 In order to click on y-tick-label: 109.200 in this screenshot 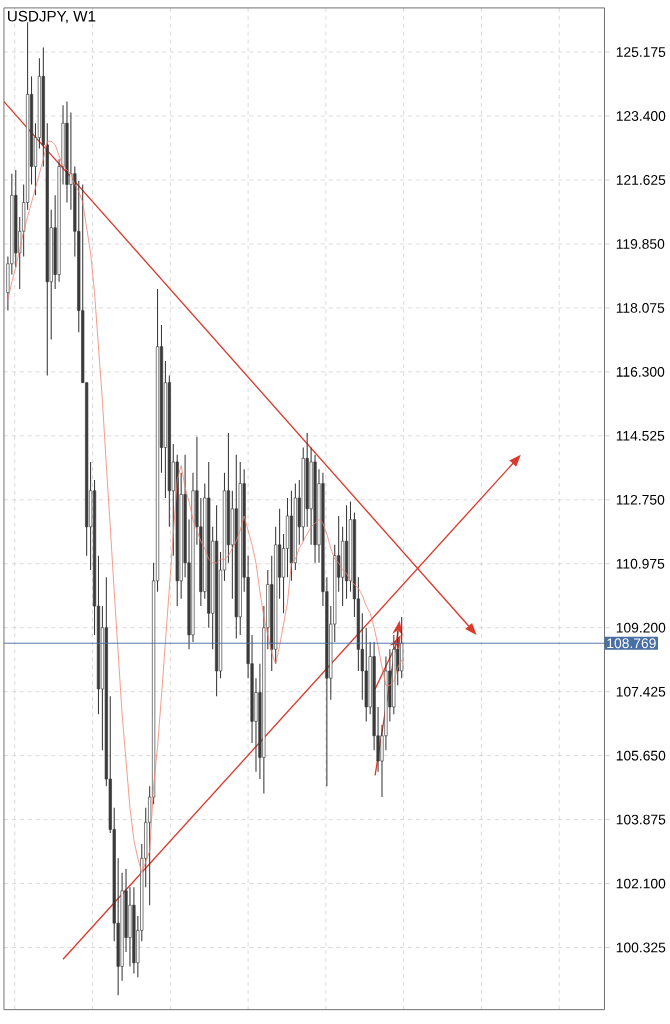, I will do `click(641, 627)`.